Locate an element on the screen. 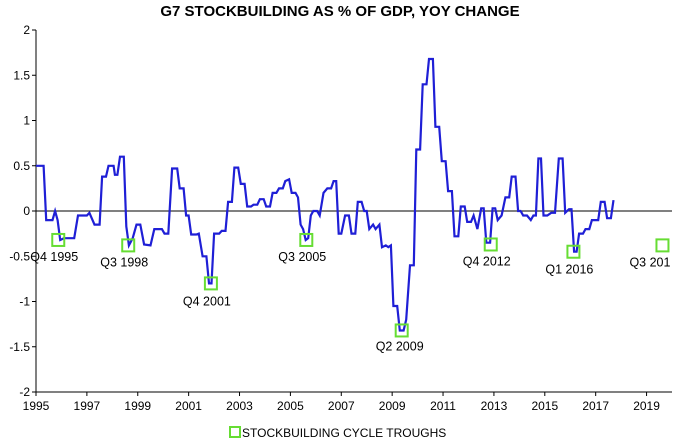 Image resolution: width=680 pixels, height=439 pixels. x-tick-label: 2015 is located at coordinates (544, 406).